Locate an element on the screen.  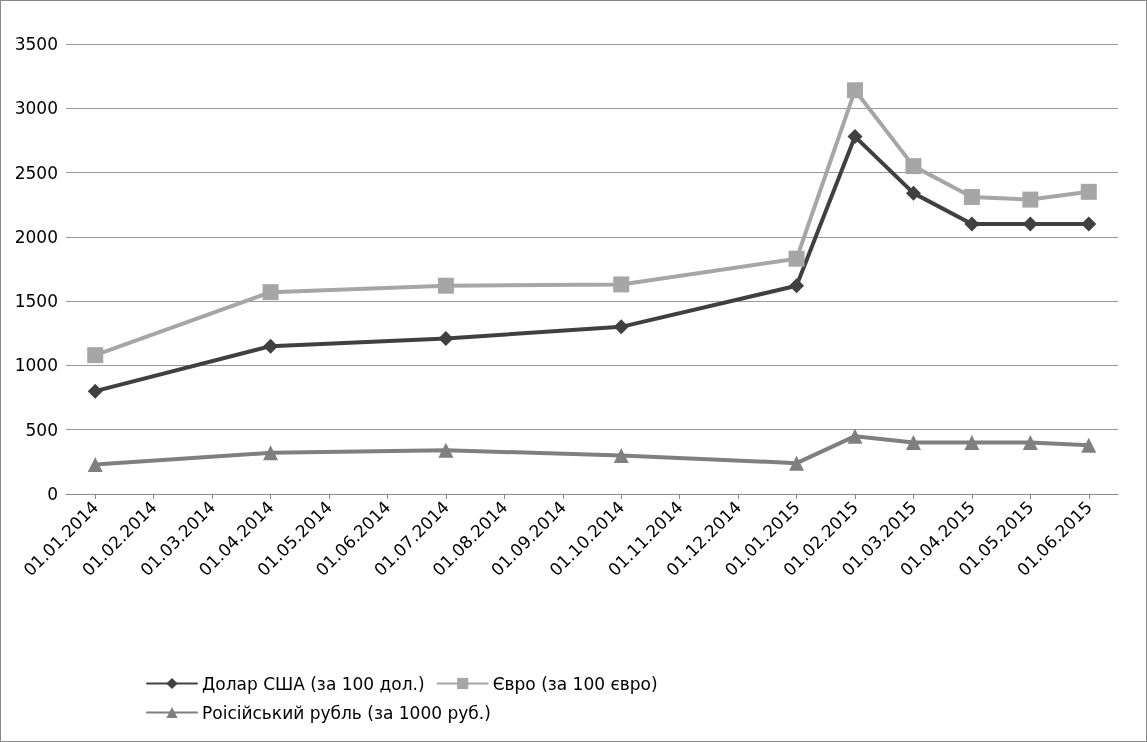
y-tick-label: 0 is located at coordinates (52, 494).